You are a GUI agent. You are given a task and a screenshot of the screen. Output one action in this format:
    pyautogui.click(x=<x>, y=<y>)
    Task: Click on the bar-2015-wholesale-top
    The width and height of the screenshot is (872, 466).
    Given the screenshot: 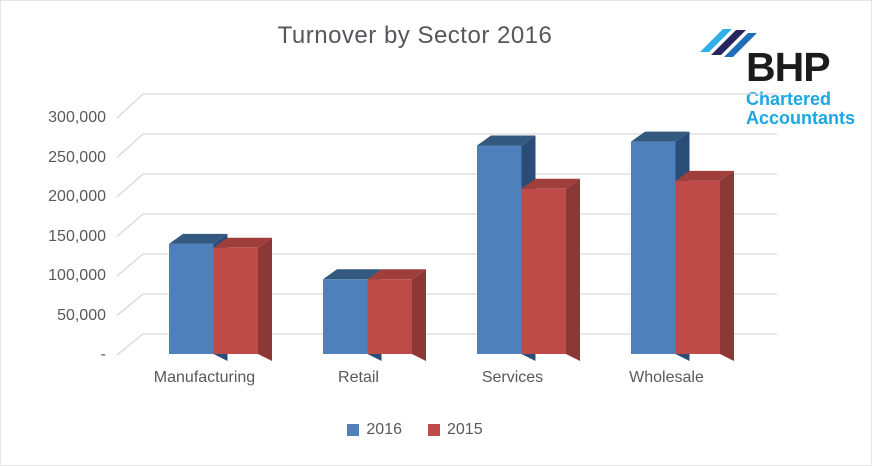 What is the action you would take?
    pyautogui.click(x=704, y=175)
    